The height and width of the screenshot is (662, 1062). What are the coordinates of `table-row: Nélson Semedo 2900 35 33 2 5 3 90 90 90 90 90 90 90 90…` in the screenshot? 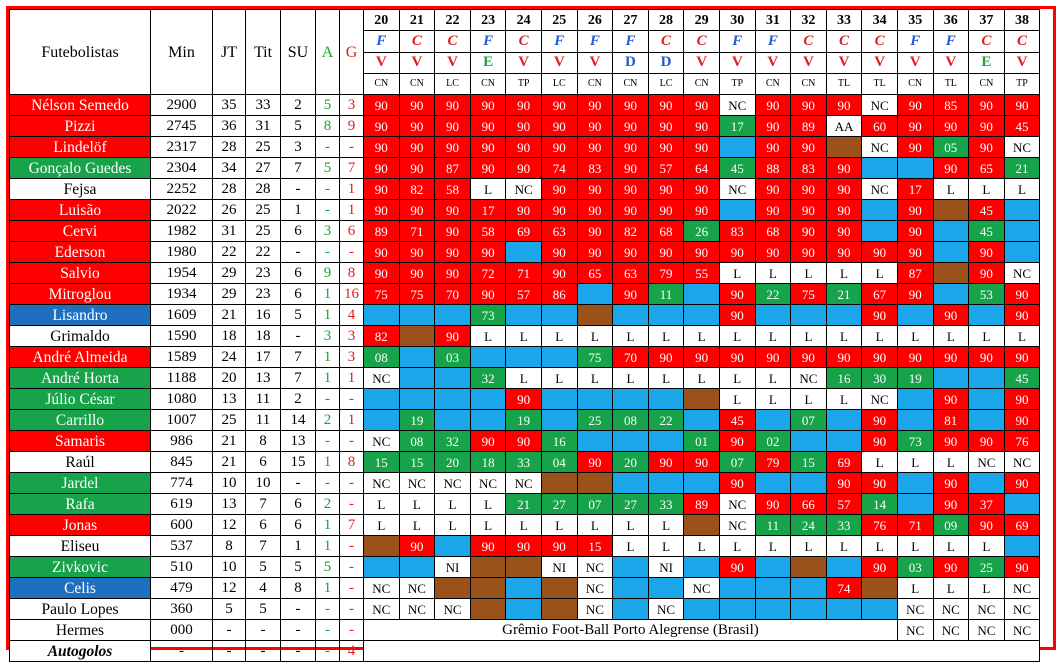 It's located at (525, 105).